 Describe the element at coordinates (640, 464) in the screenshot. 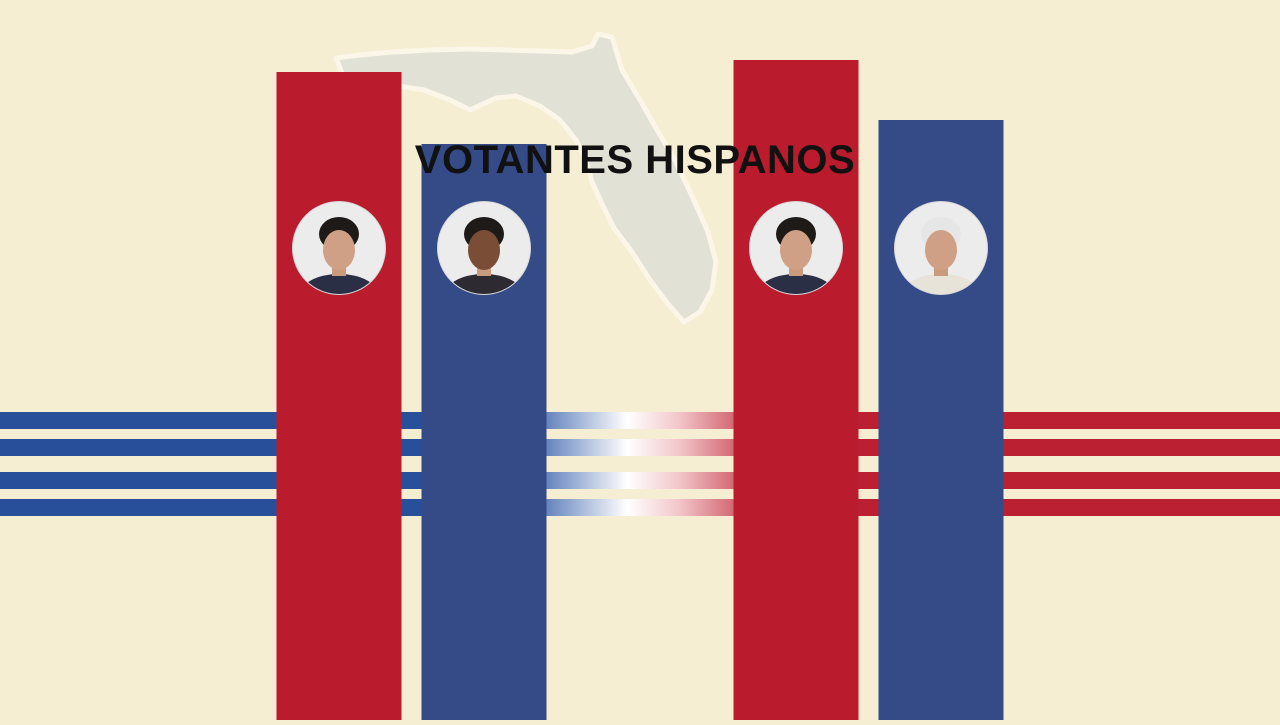

I see `flag-stripes` at that location.